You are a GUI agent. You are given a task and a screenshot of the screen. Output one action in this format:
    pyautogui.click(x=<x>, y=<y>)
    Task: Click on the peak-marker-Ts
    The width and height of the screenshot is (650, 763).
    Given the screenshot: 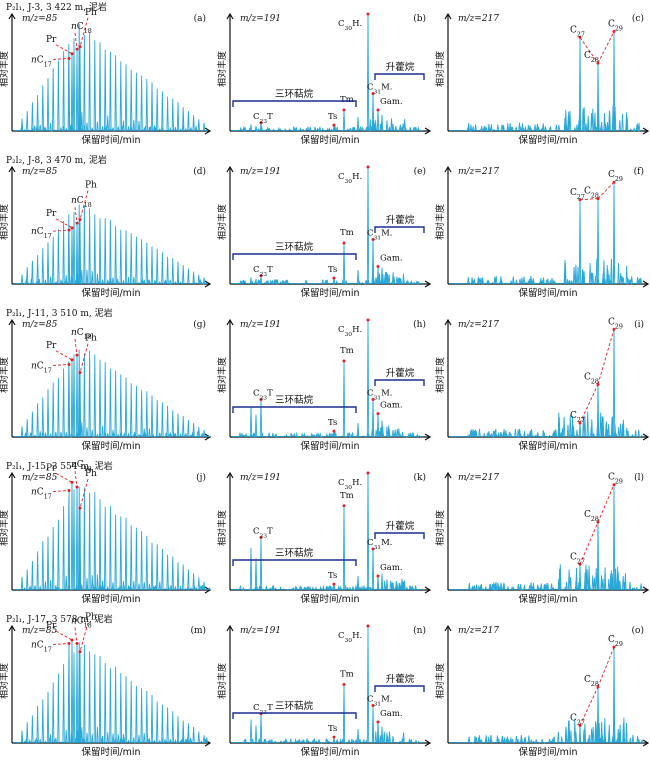 What is the action you would take?
    pyautogui.click(x=334, y=278)
    